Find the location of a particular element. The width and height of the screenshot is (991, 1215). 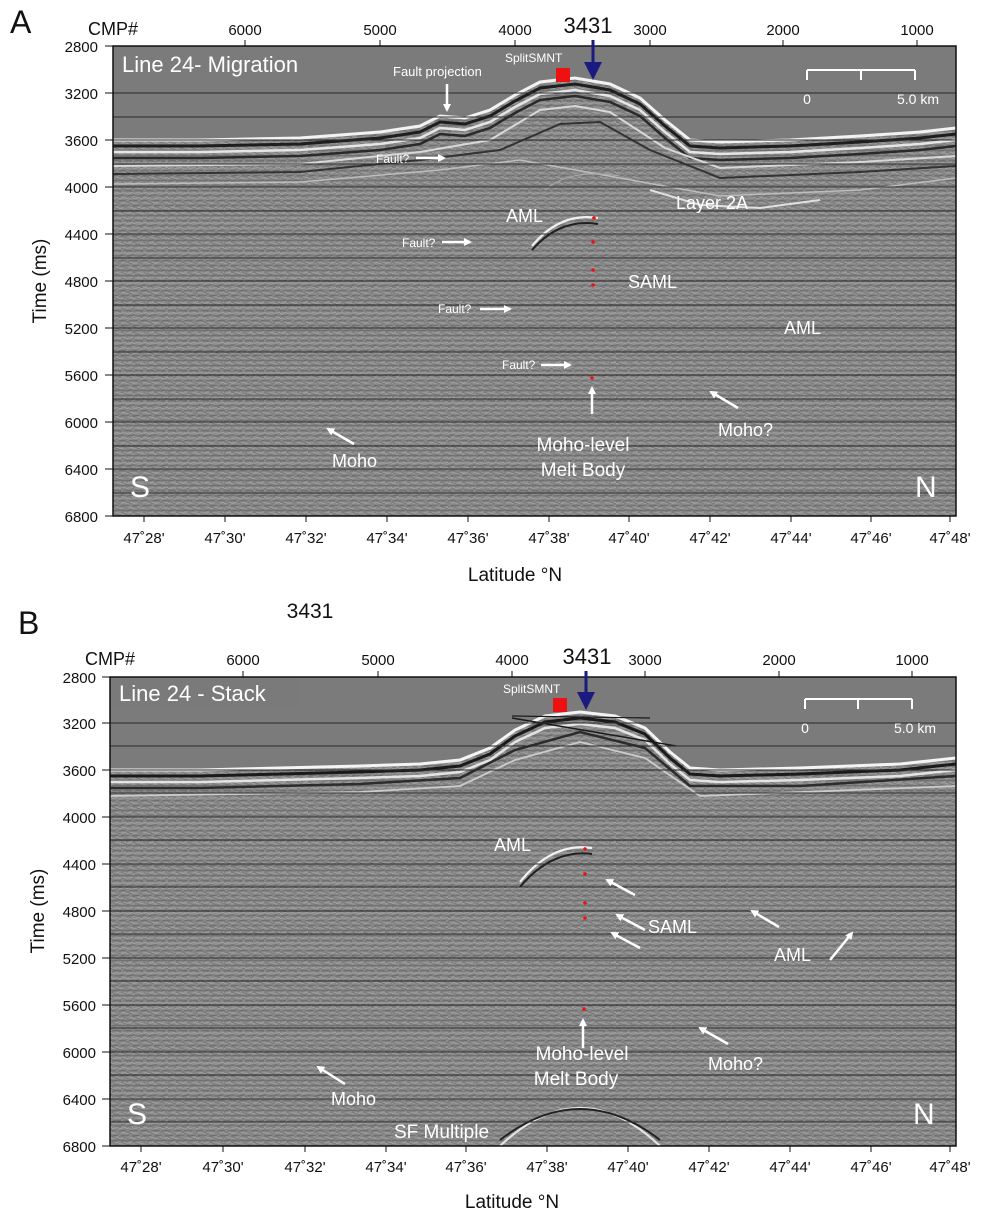

cmp-highlight: 3431 is located at coordinates (588, 25).